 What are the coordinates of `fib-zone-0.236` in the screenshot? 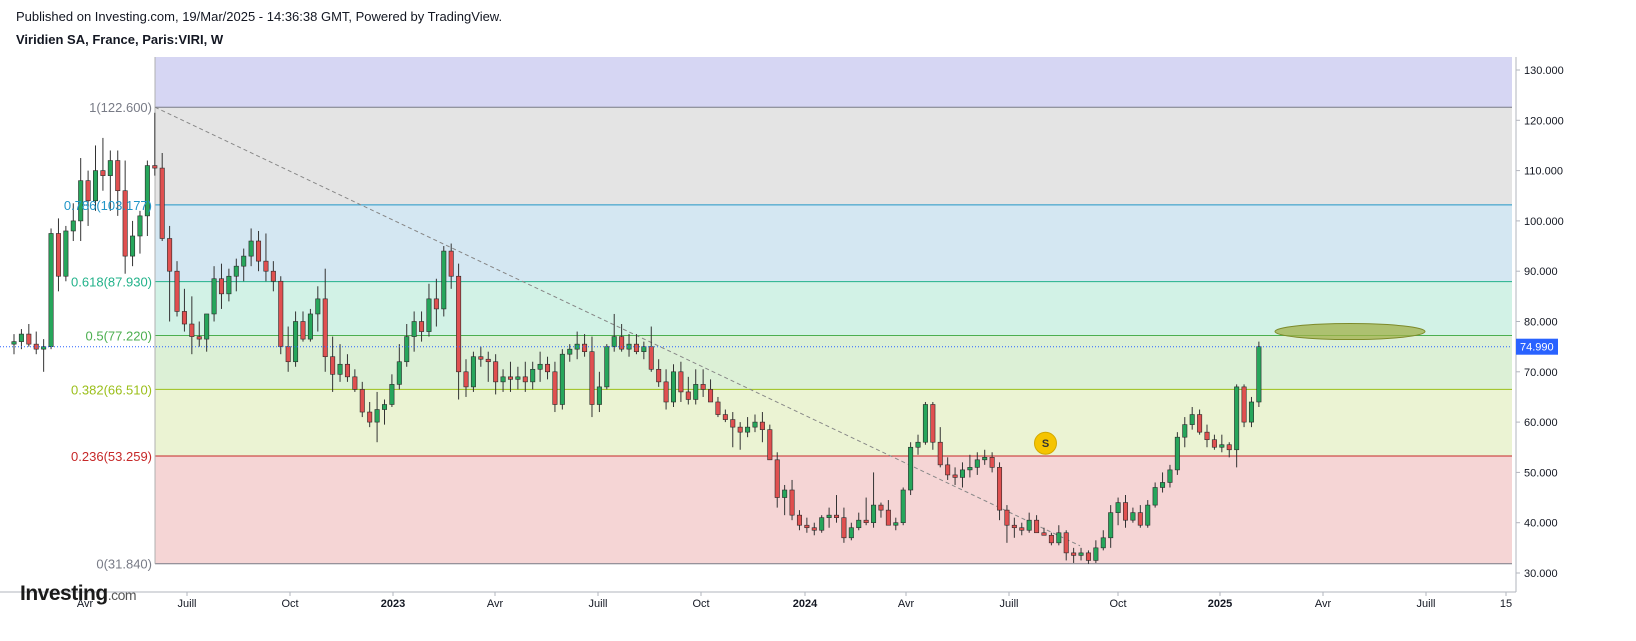 It's located at (833, 510).